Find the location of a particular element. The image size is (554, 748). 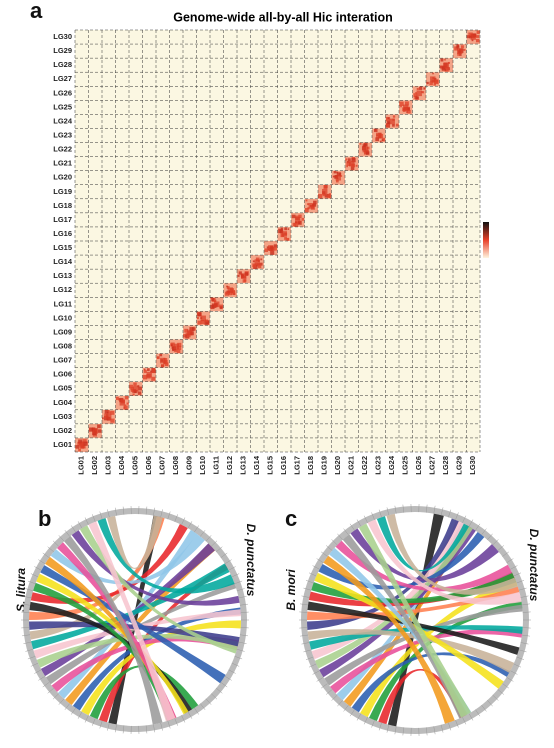

x-label: LG24 is located at coordinates (391, 465).